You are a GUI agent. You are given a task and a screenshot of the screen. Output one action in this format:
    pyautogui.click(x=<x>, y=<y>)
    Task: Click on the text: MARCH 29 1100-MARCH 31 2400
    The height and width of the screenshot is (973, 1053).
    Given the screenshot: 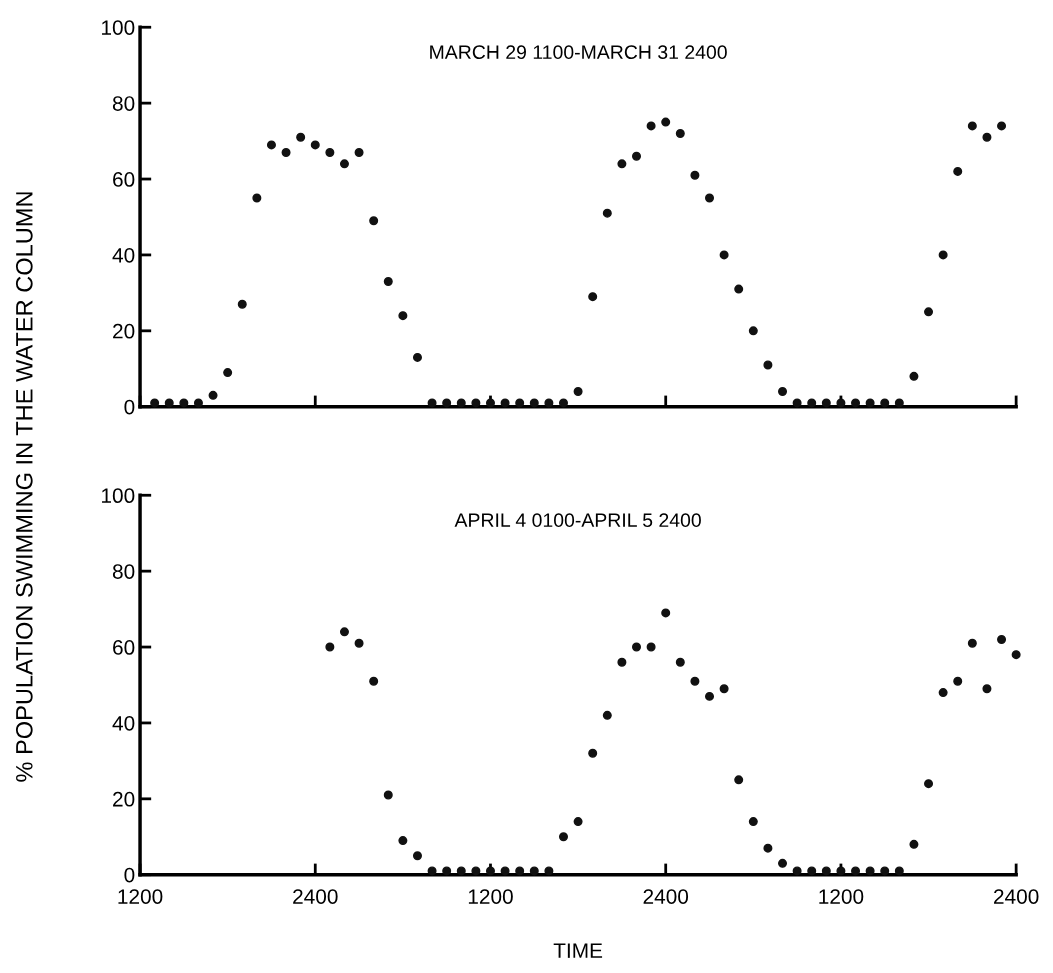 What is the action you would take?
    pyautogui.click(x=578, y=52)
    